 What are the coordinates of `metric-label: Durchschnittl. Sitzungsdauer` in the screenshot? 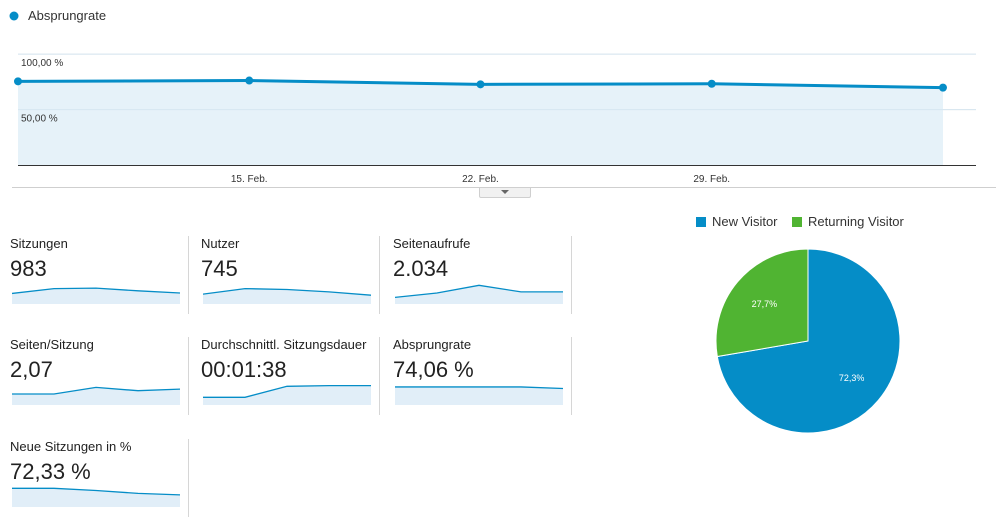 It's located at (284, 344).